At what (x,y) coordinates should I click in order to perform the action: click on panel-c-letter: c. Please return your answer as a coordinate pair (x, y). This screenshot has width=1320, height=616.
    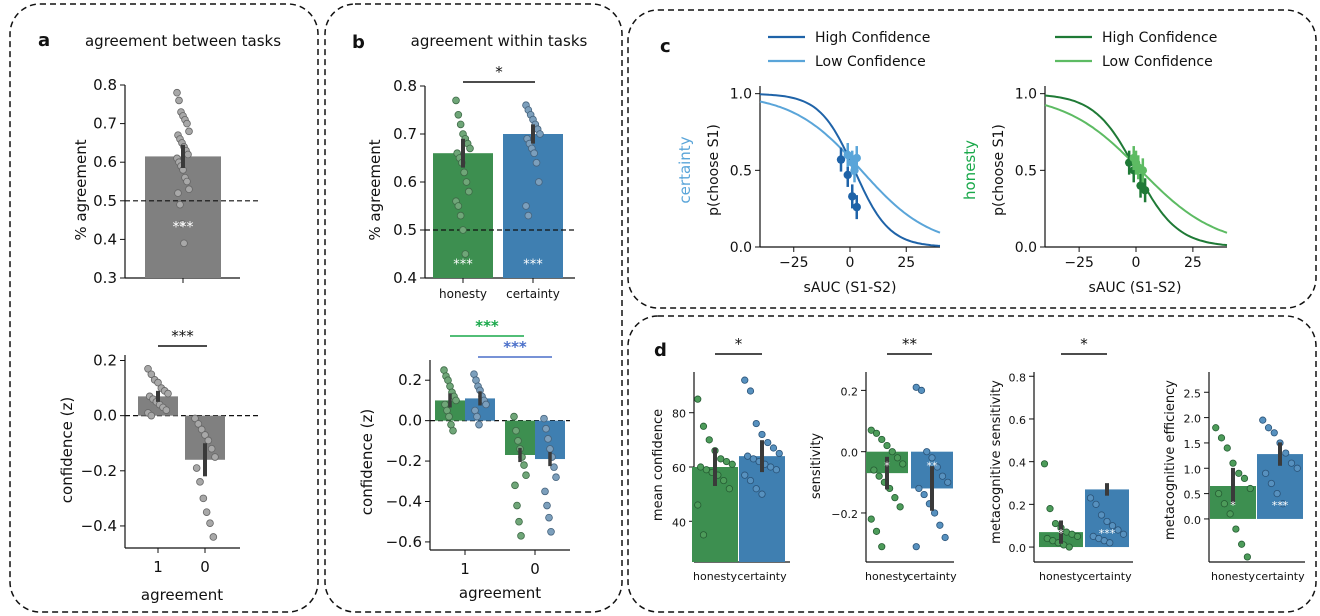
    Looking at the image, I should click on (665, 46).